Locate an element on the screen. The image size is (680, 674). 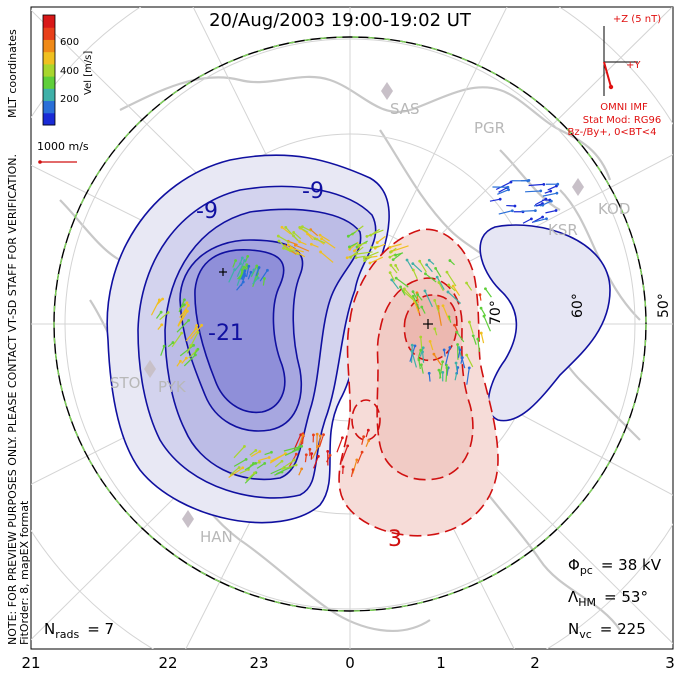
mlt-label-3: 3 is located at coordinates (670, 663).